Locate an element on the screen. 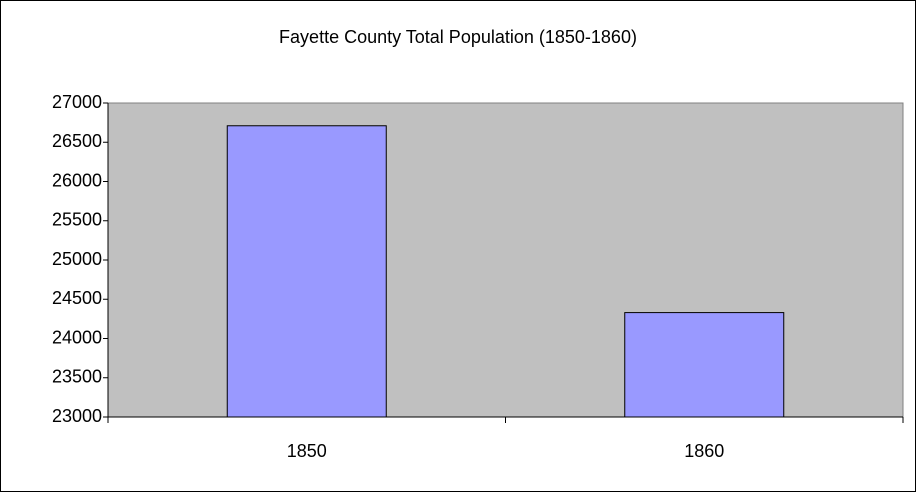  x-tick-label: 1850 is located at coordinates (307, 451).